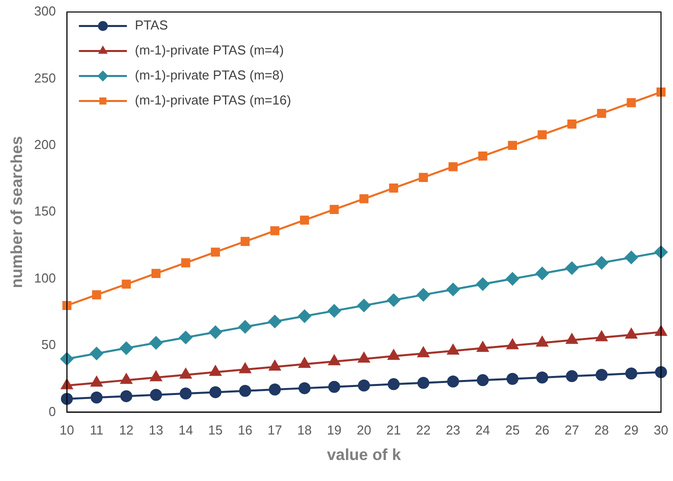  I want to click on x-tick-label: 25, so click(512, 430).